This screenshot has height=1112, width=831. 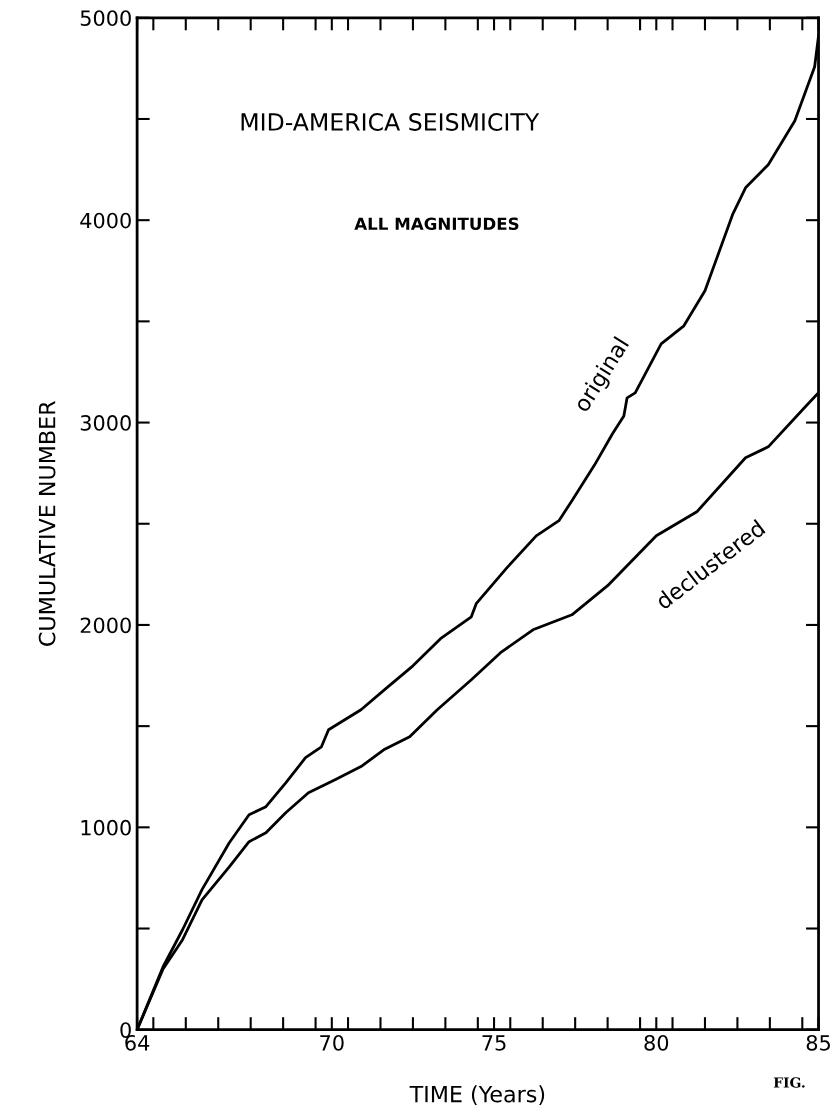 I want to click on x-tick-label: 70, so click(x=332, y=1042).